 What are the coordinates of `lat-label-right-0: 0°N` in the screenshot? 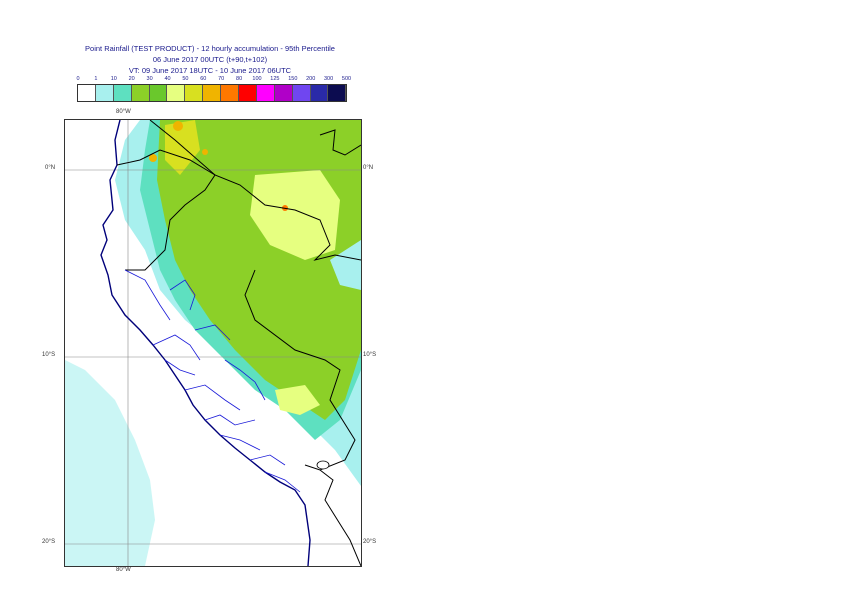 It's located at (368, 168).